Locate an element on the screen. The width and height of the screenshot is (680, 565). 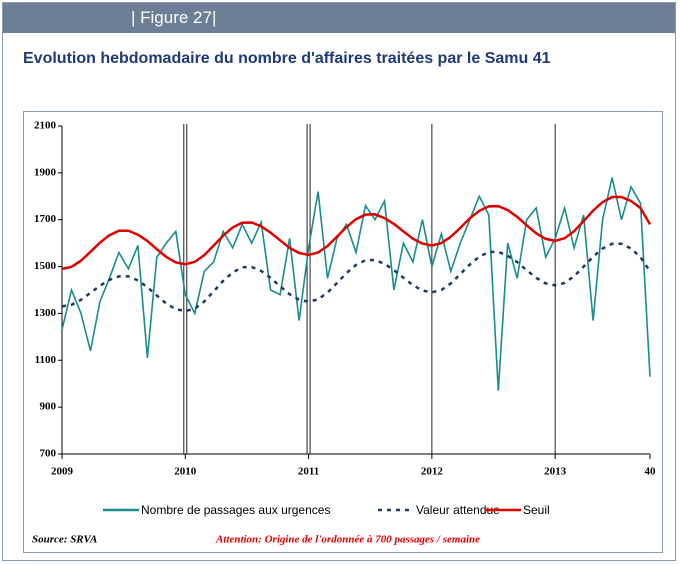
y-tick-label: 700 is located at coordinates (48, 454).